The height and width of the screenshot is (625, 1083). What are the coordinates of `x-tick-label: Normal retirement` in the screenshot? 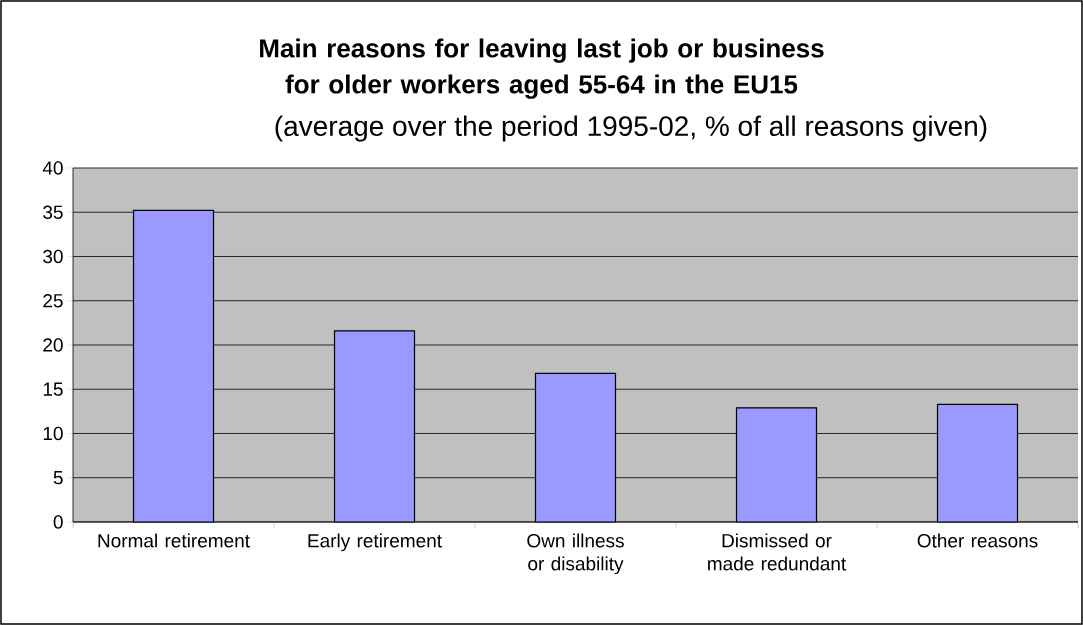 It's located at (174, 540).